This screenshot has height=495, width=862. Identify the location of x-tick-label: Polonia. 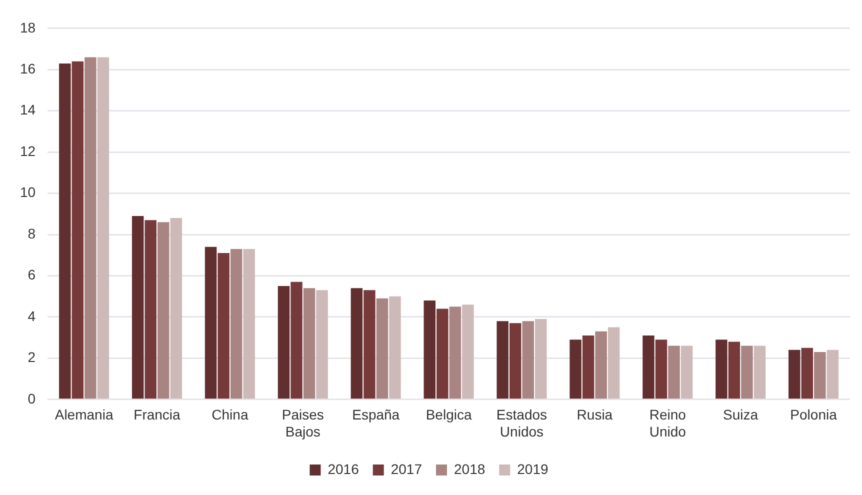
(814, 414).